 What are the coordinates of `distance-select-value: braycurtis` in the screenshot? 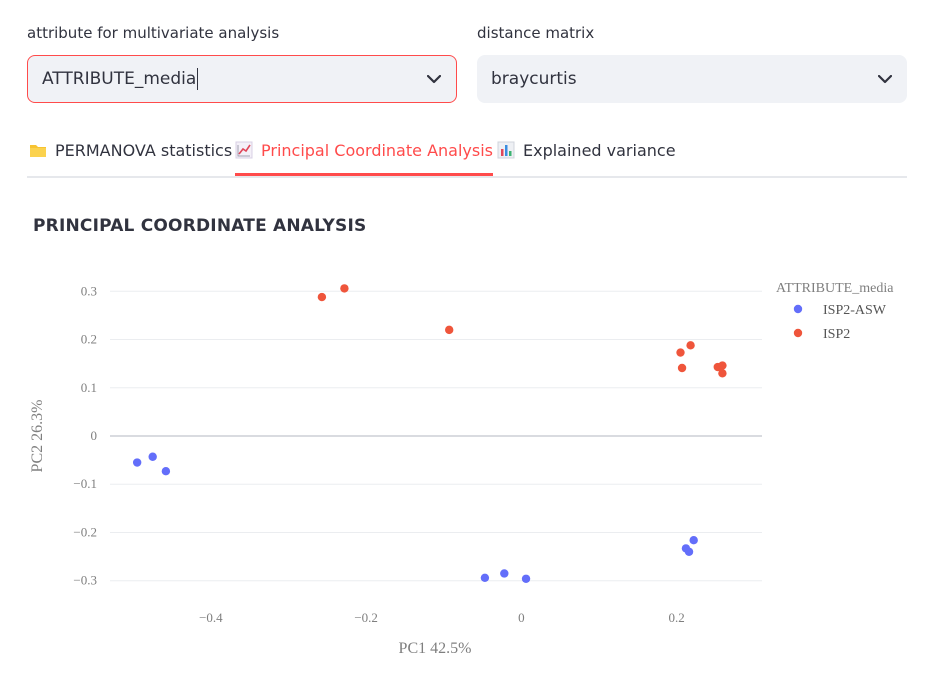 It's located at (534, 79).